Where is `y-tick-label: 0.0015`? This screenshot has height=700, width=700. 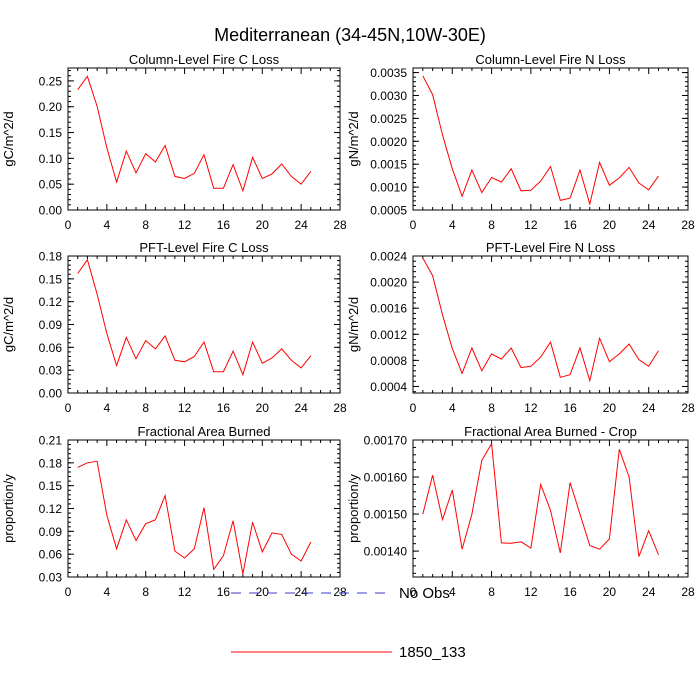
y-tick-label: 0.0015 is located at coordinates (388, 165).